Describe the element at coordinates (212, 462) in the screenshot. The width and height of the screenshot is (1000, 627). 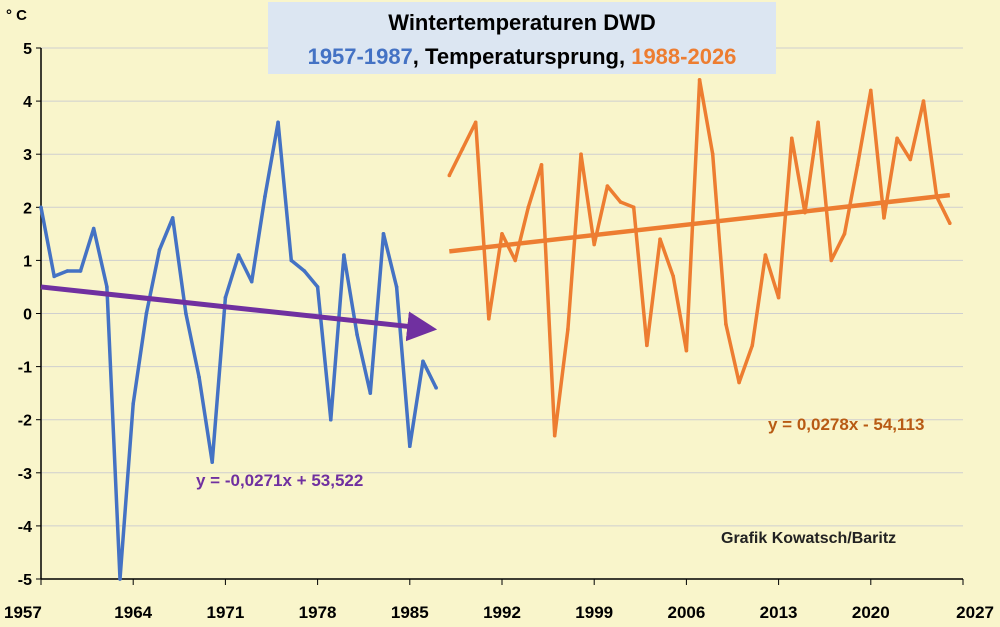
I see `data-point-0-1970` at that location.